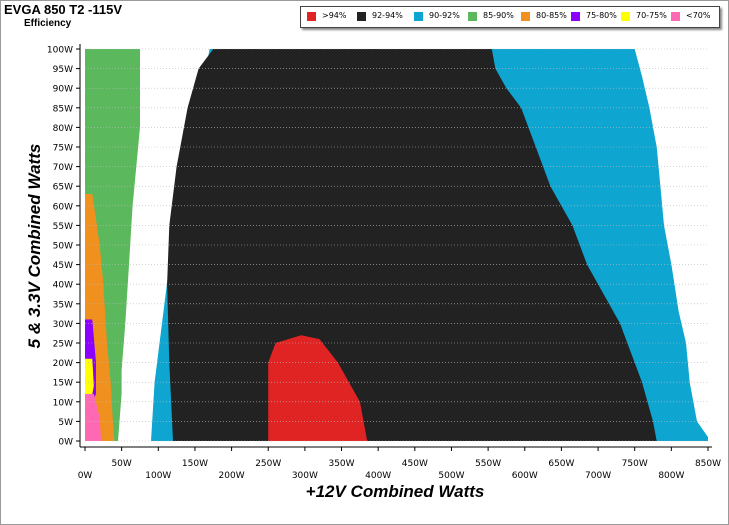 This screenshot has height=525, width=729. Describe the element at coordinates (158, 476) in the screenshot. I see `x-tick-label: 100W` at that location.